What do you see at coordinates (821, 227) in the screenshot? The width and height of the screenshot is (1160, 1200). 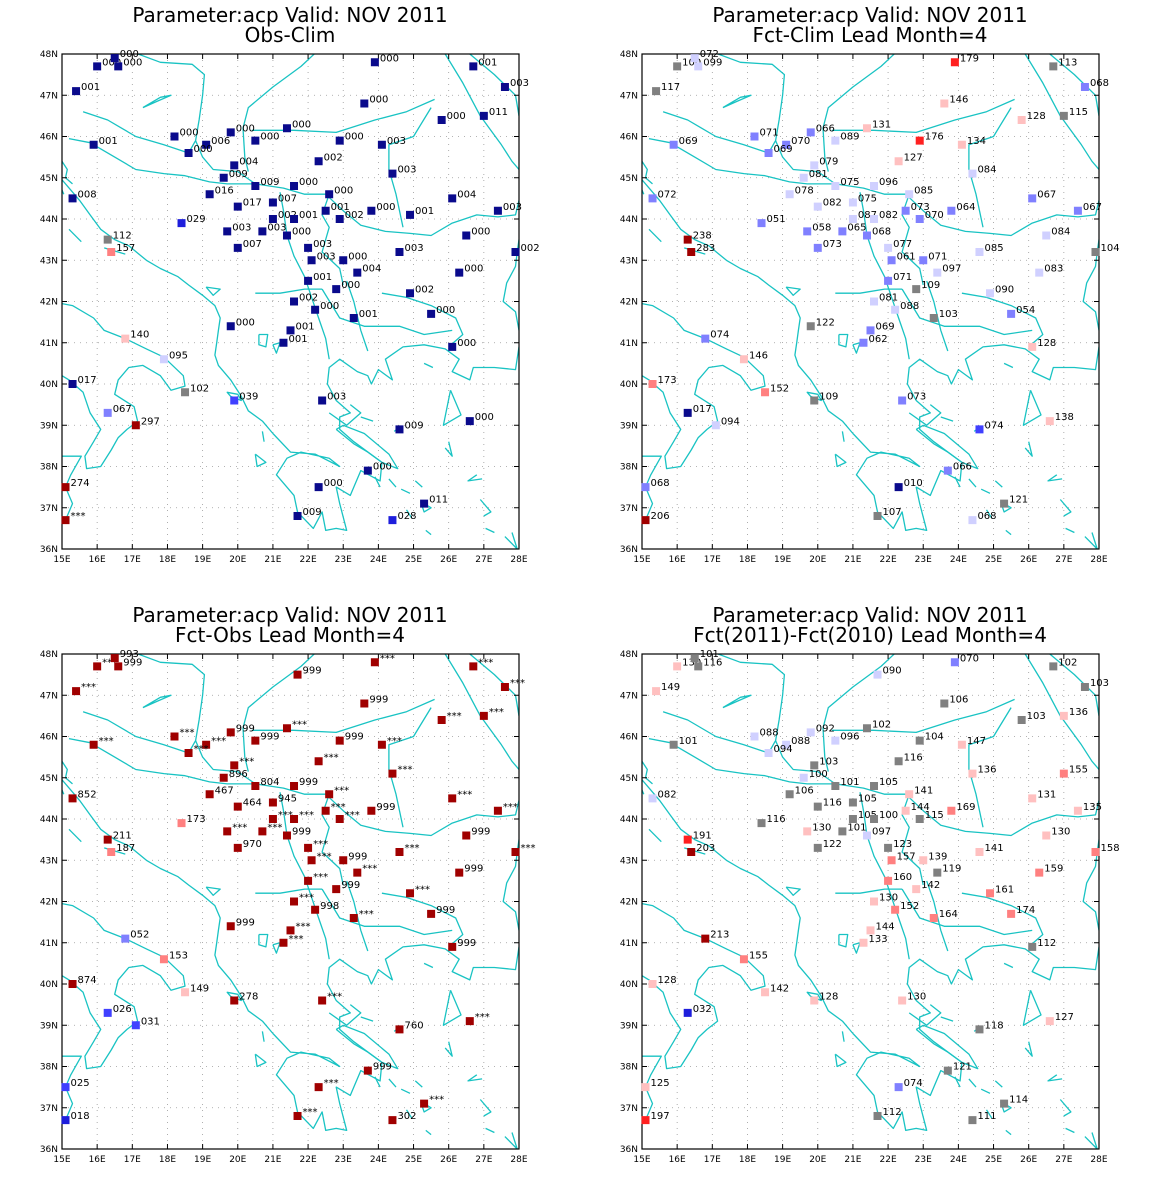 I see `station-label: 058` at bounding box center [821, 227].